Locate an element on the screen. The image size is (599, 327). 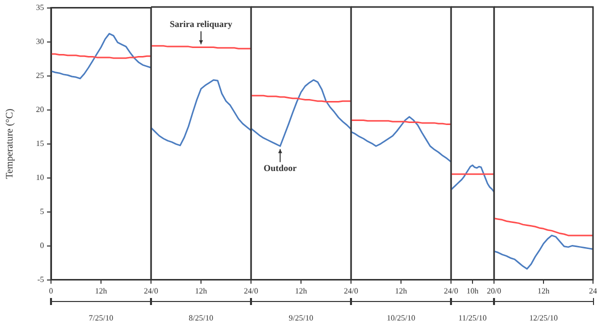
y-tick-label: 20 is located at coordinates (40, 109).